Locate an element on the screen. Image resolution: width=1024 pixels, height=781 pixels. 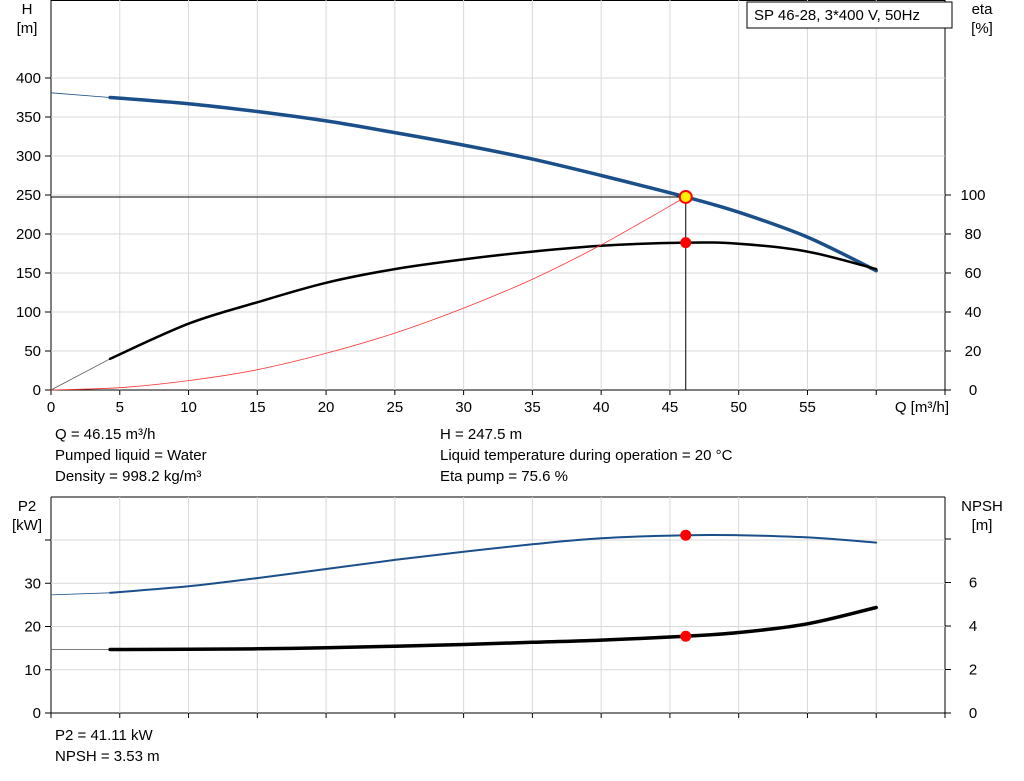
right-y-tick-label: 20 is located at coordinates (973, 351).